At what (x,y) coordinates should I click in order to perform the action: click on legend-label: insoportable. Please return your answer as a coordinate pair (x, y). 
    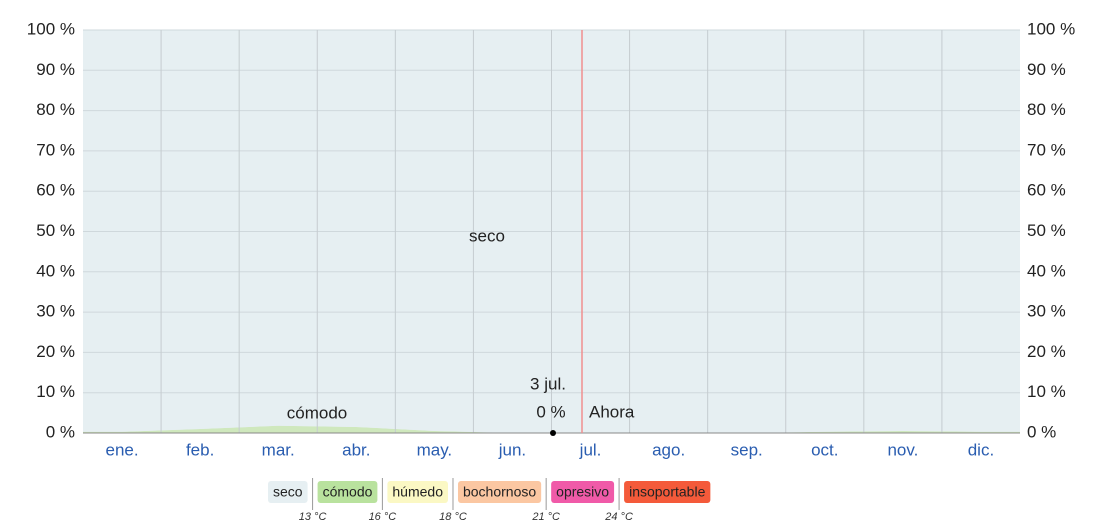
    Looking at the image, I should click on (667, 492).